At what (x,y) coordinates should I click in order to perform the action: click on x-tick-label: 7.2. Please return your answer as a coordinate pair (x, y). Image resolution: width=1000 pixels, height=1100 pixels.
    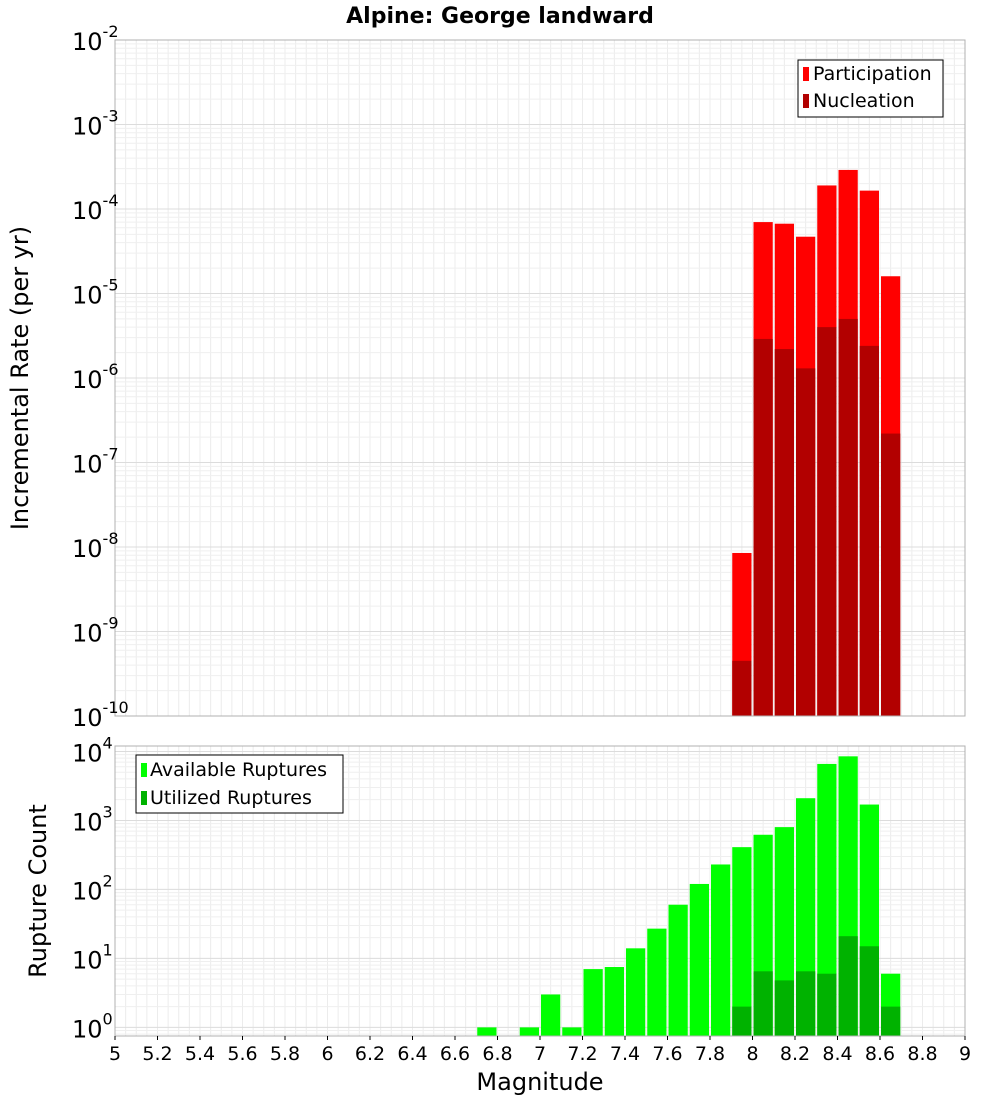
    Looking at the image, I should click on (582, 1054).